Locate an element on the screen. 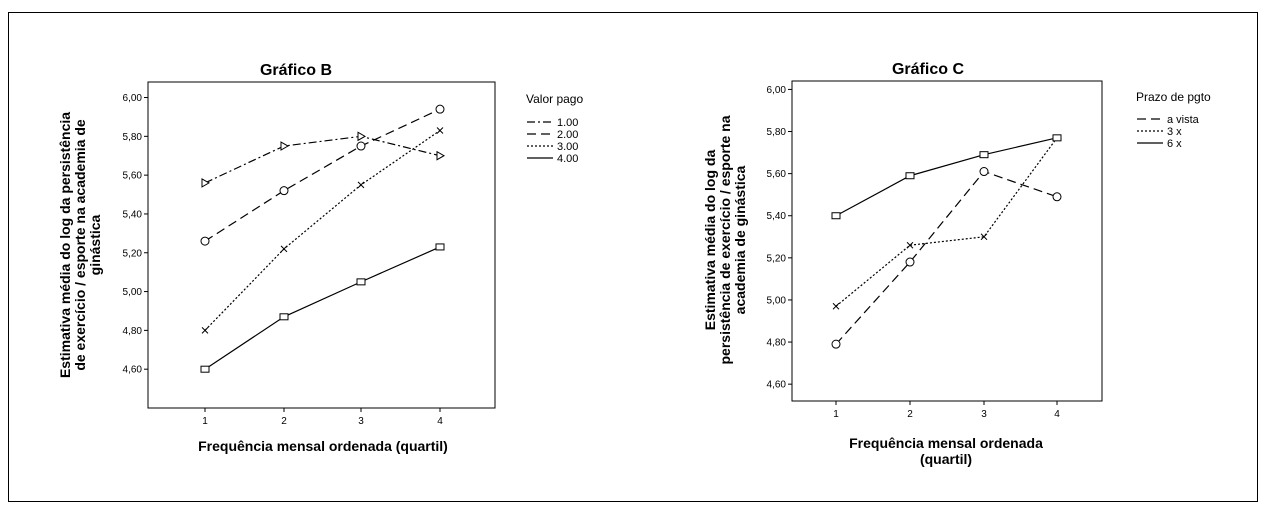 The width and height of the screenshot is (1268, 512). chart-b-legend: 1.002.003.004.00 is located at coordinates (552, 141).